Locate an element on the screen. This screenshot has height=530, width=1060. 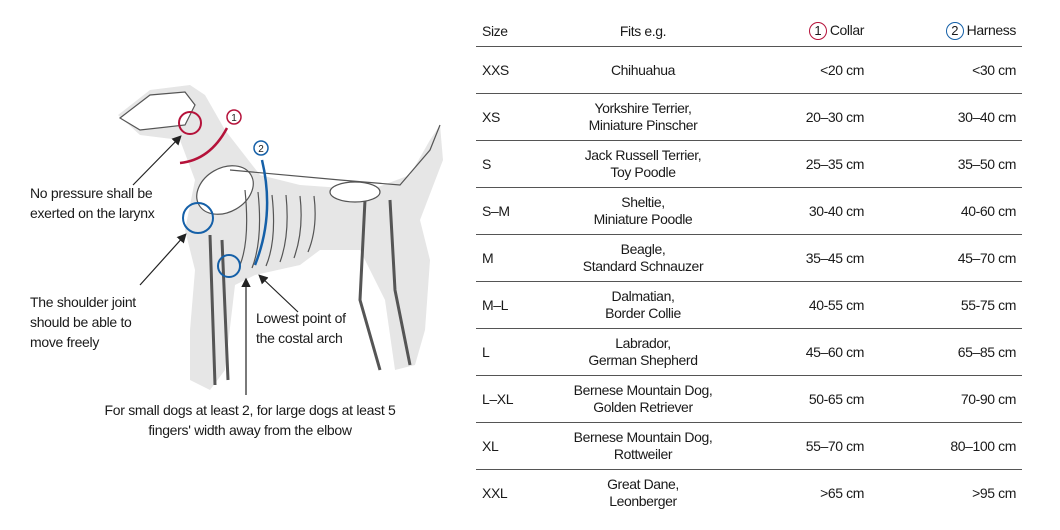
fits-cell: Jack Russell Terrier, Toy Poodle is located at coordinates (643, 164).